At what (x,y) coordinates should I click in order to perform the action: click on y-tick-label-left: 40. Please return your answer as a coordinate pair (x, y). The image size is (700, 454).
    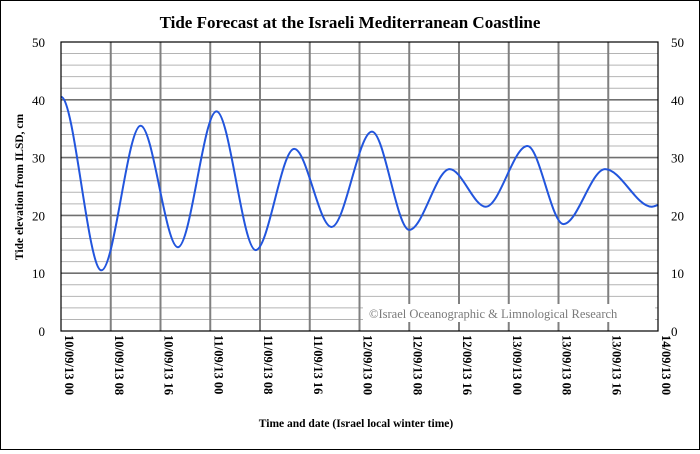
    Looking at the image, I should click on (38, 100).